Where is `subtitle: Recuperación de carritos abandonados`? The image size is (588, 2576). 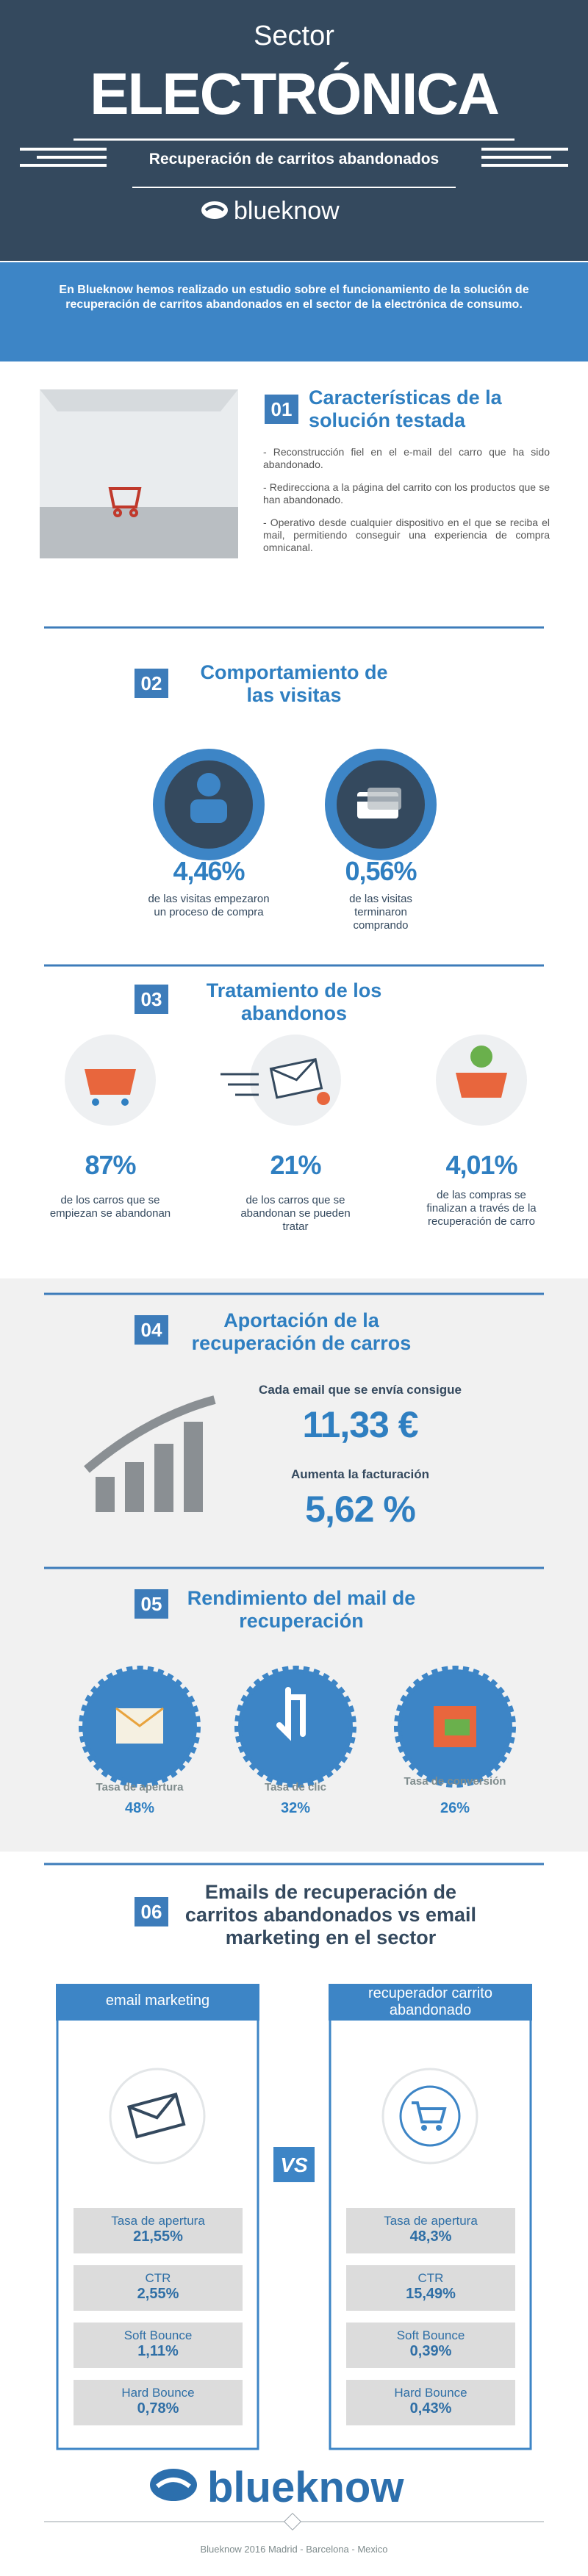 subtitle: Recuperación de carritos abandonados is located at coordinates (294, 159).